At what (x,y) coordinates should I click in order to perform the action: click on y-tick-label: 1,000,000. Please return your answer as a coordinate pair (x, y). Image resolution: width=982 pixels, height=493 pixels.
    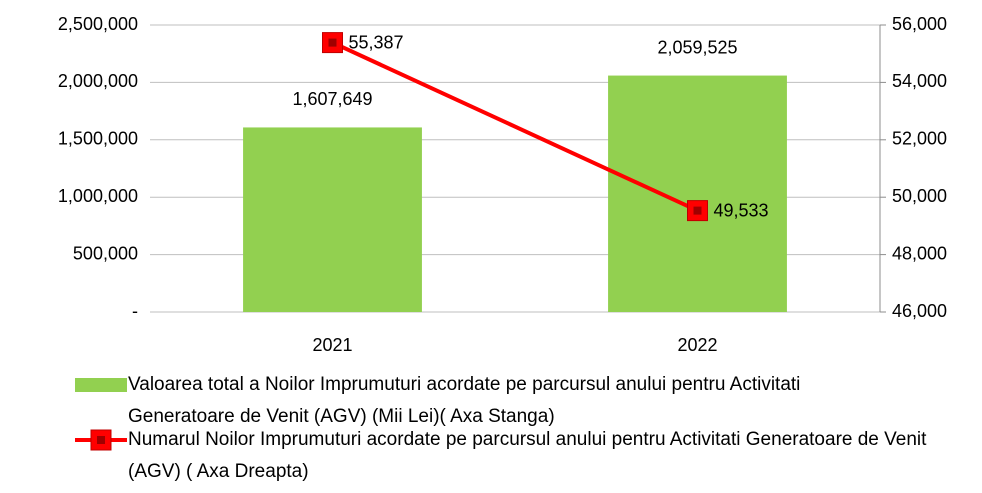
    Looking at the image, I should click on (98, 196).